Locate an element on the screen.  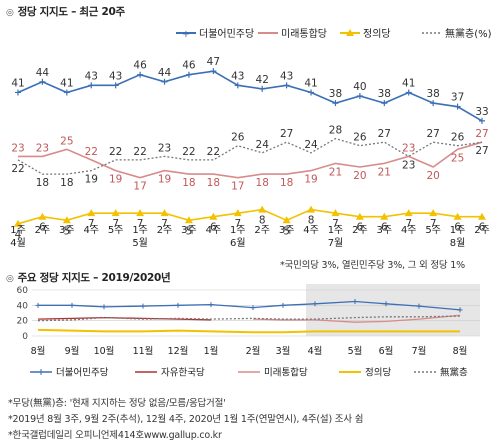
x-tick-label: 6월 is located at coordinates (238, 243).